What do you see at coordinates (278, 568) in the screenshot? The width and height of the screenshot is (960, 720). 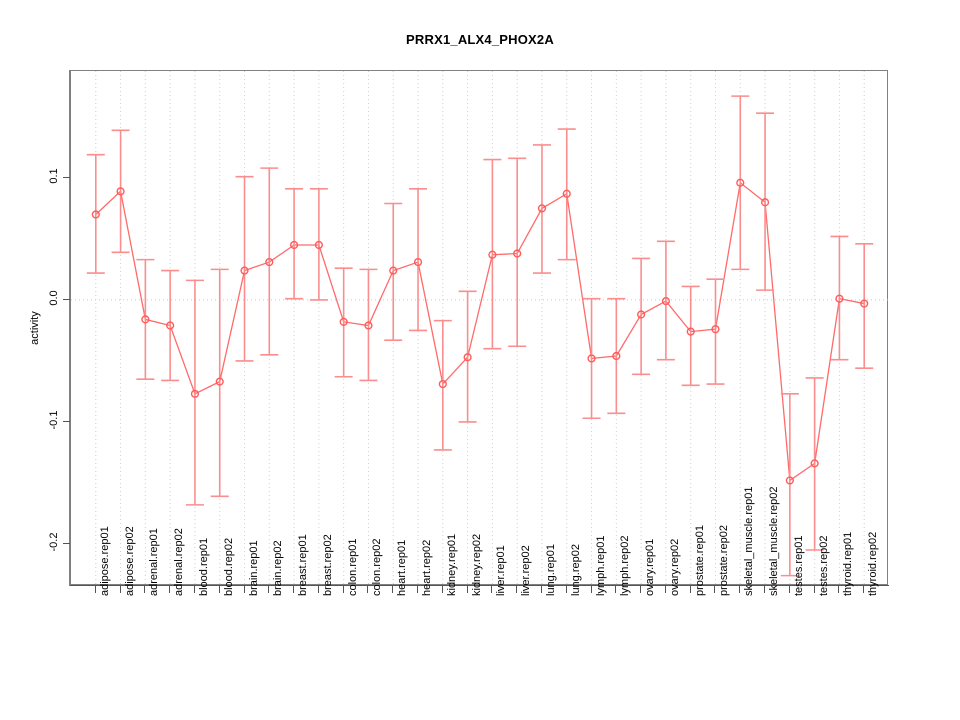 I see `x-axis-tick-label: brain.rep02` at bounding box center [278, 568].